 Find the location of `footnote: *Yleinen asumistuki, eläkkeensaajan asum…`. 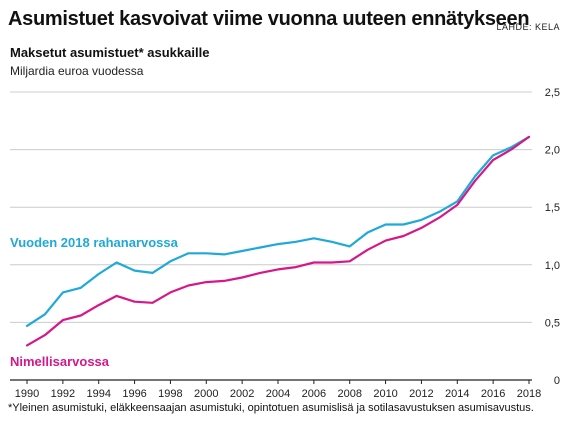

footnote: *Yleinen asumistuki, eläkkeensaajan asum… is located at coordinates (271, 408).